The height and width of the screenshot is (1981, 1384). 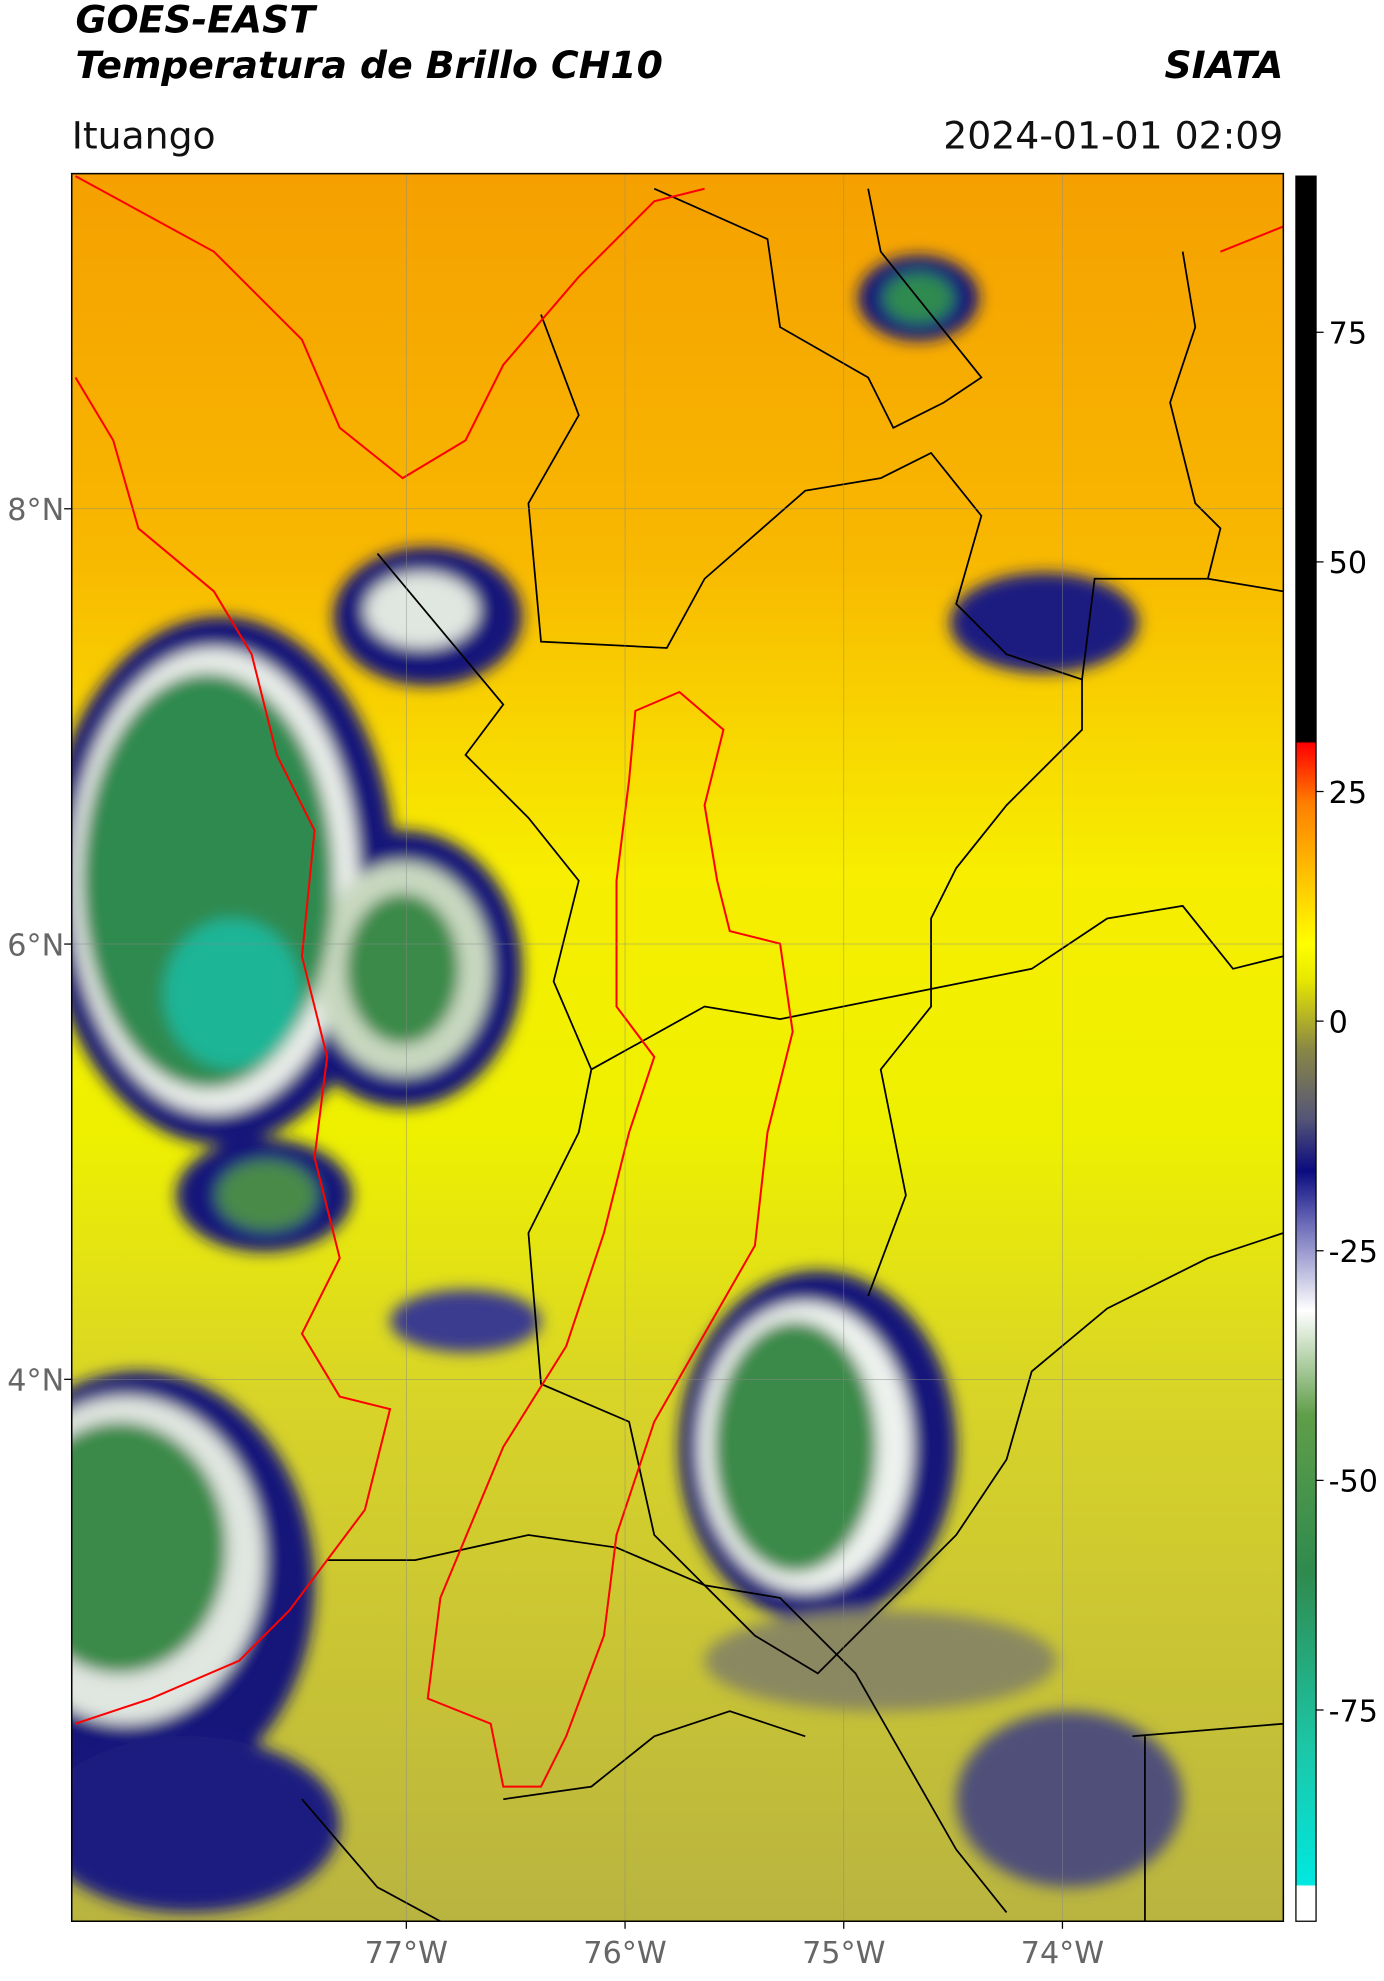 I want to click on colorbar-label: 50, so click(x=1348, y=563).